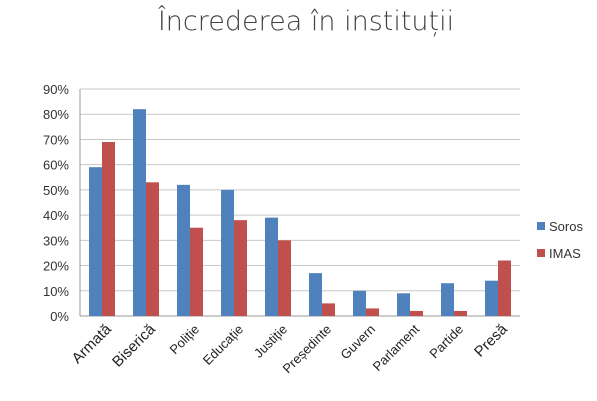 The image size is (597, 401). I want to click on x-tick-label: Guvern, so click(357, 342).